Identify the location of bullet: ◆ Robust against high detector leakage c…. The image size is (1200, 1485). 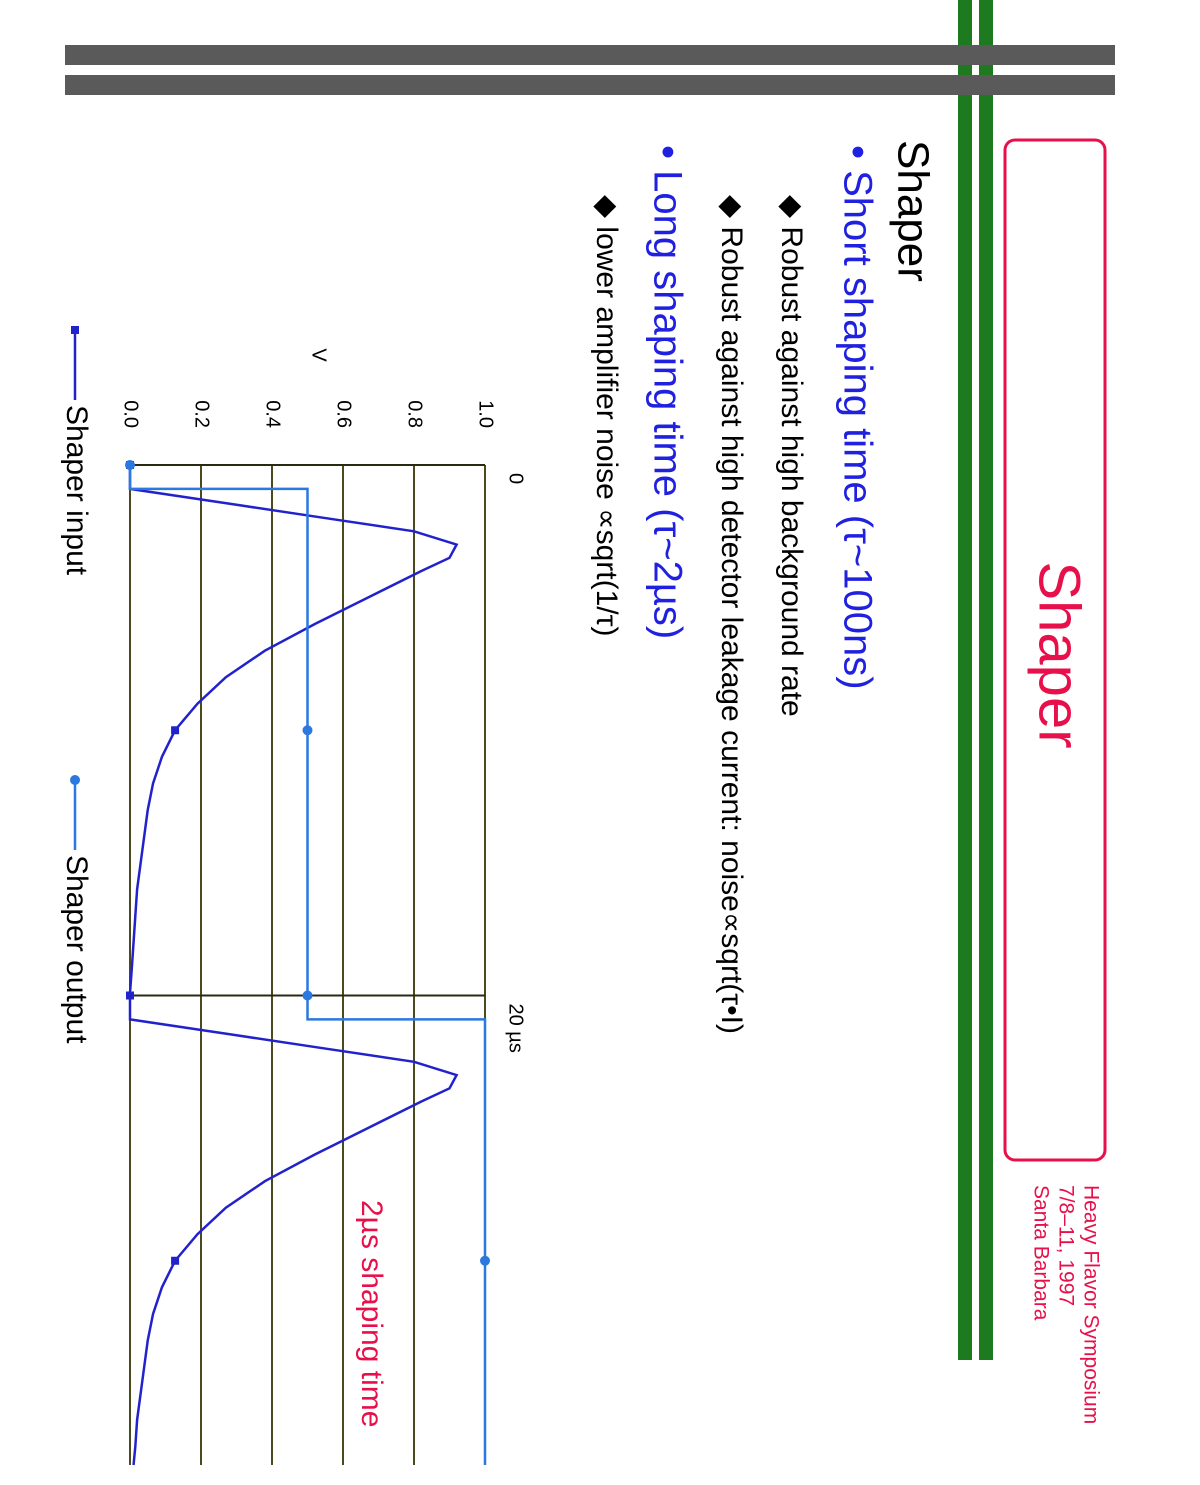
(731, 614).